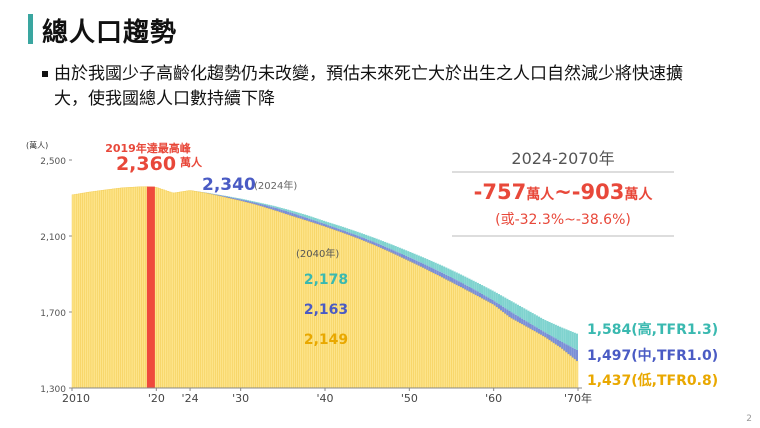  I want to click on slide-title: 總人口趨勢, so click(110, 33).